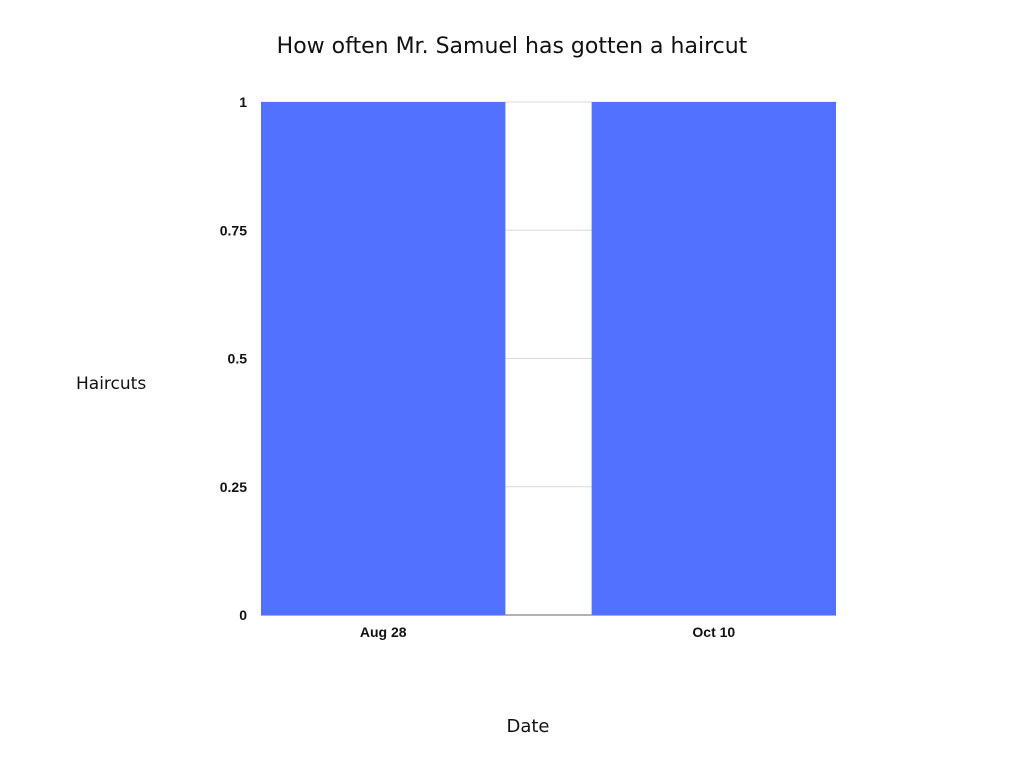 The height and width of the screenshot is (768, 1024). Describe the element at coordinates (383, 632) in the screenshot. I see `x-tick-label: Aug 28` at that location.